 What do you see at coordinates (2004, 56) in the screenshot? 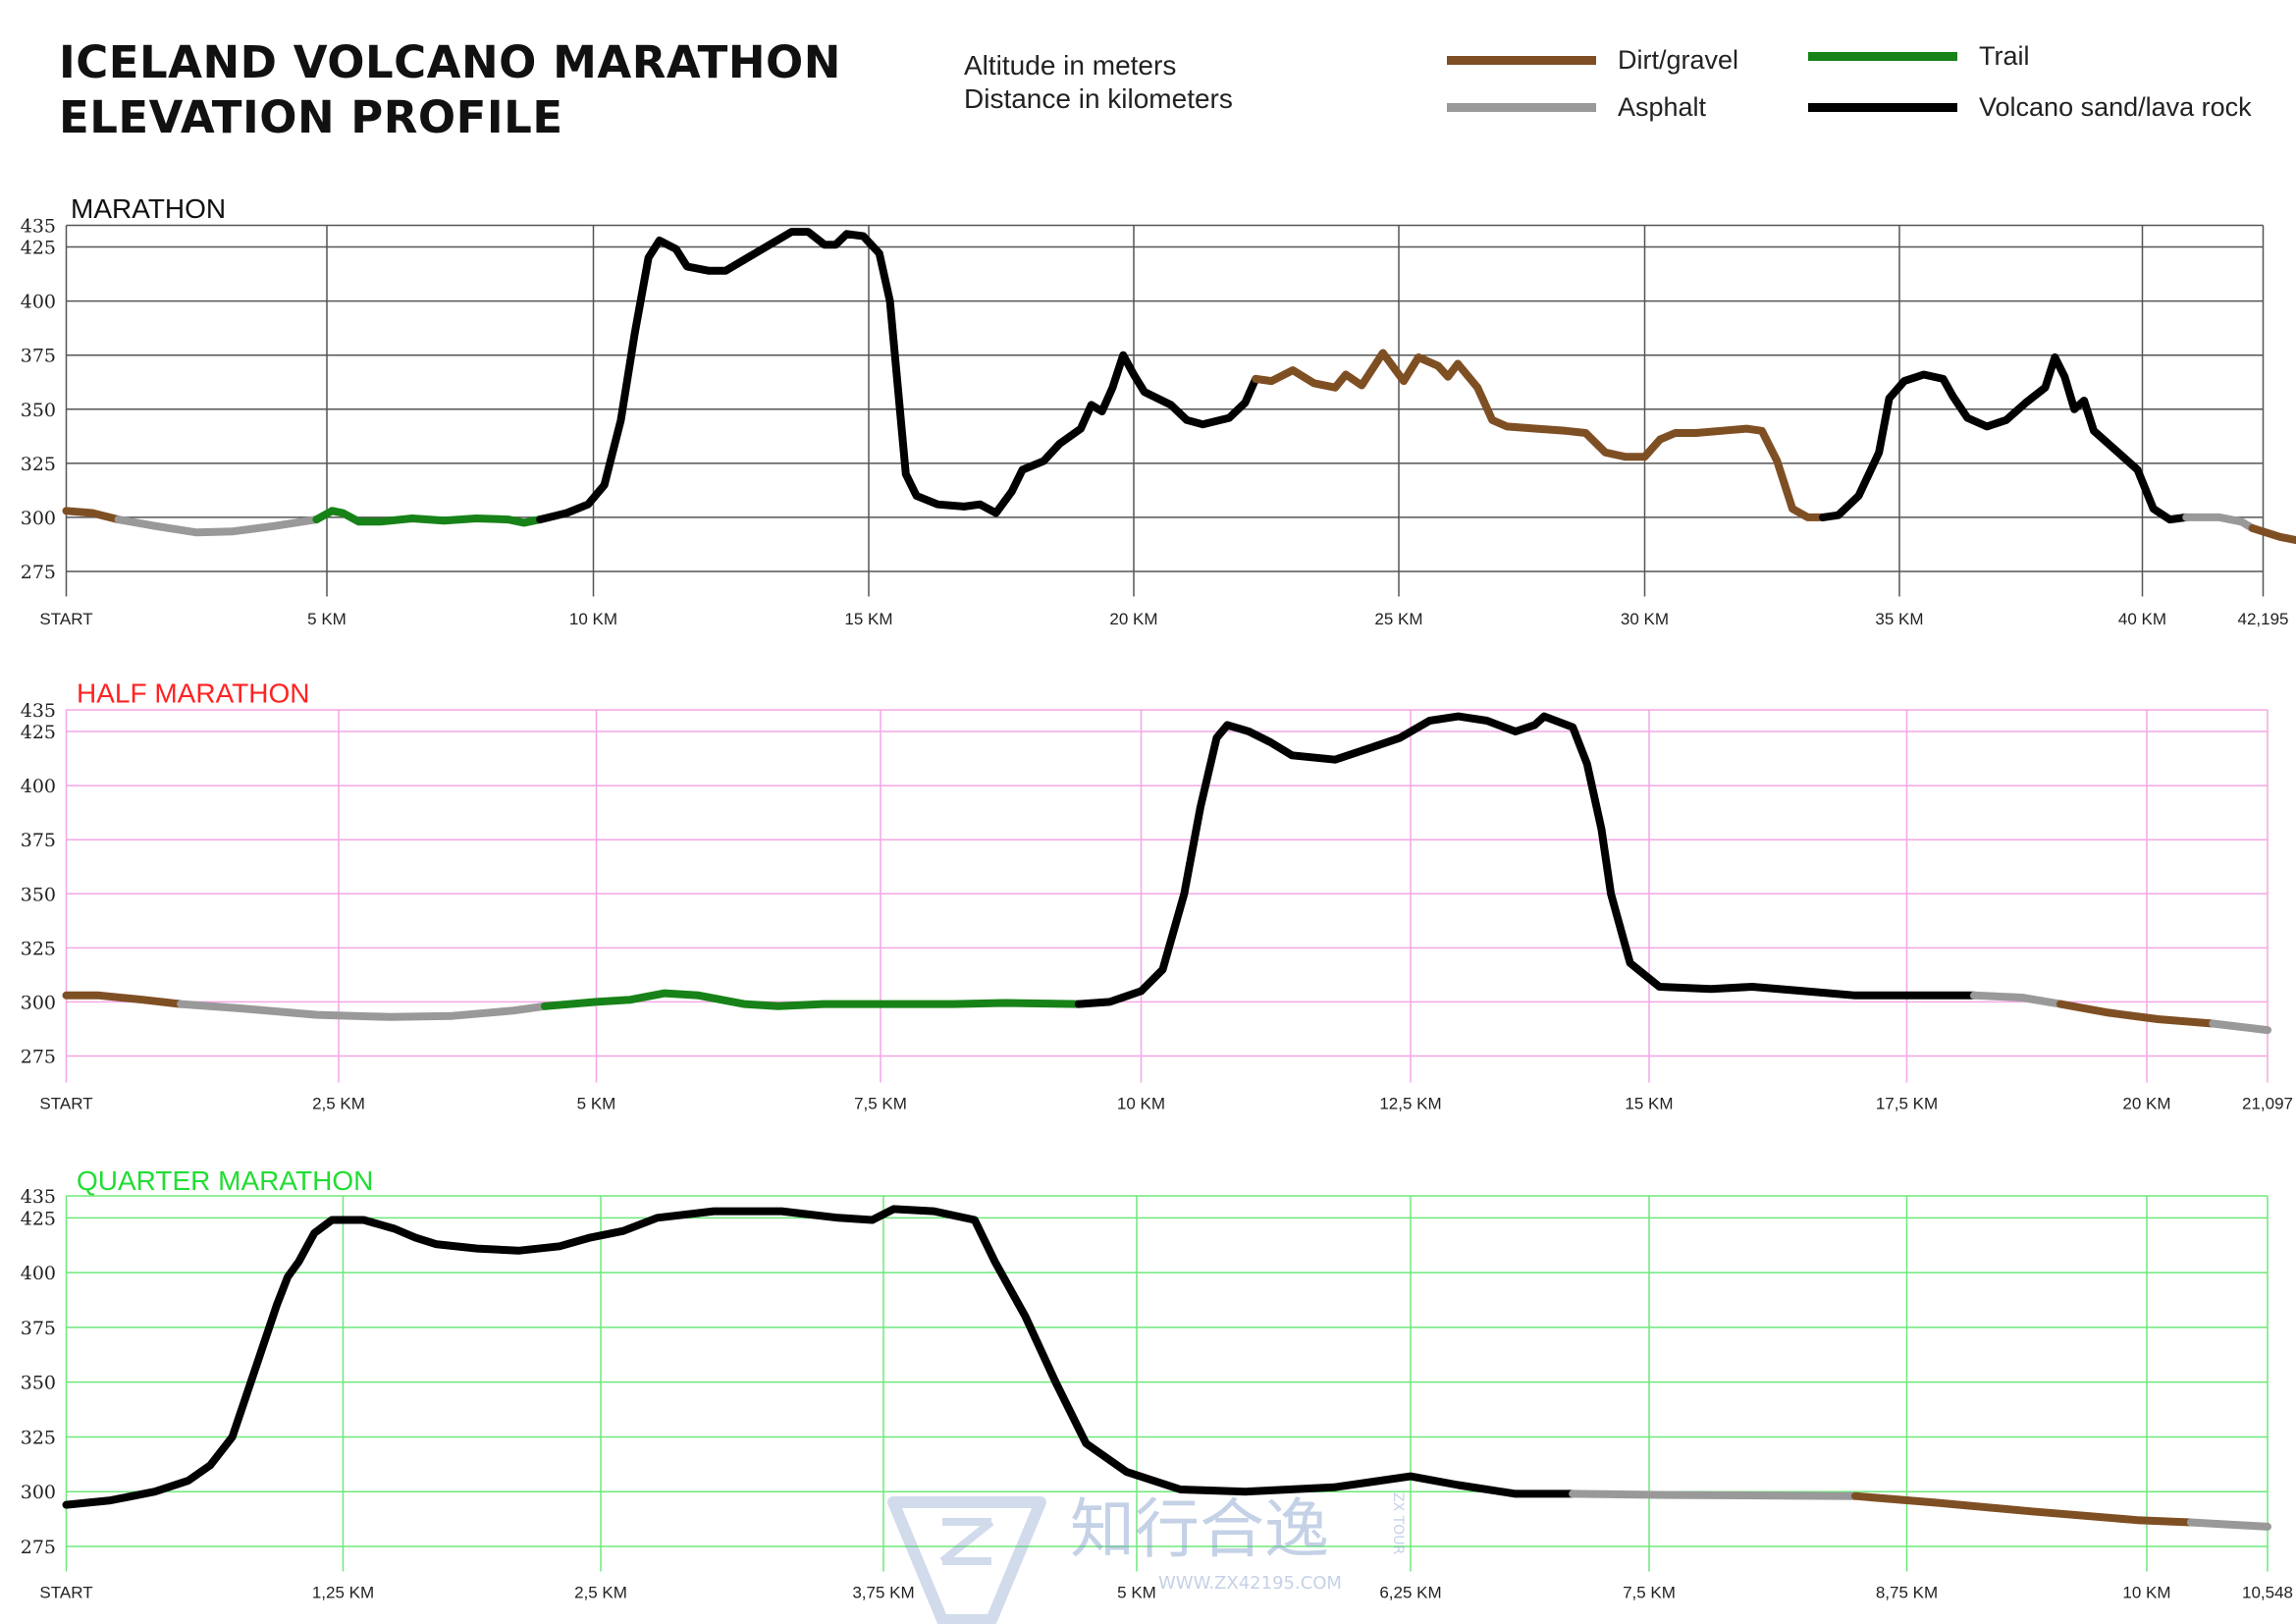
I see `legend-label-trail: Trail` at bounding box center [2004, 56].